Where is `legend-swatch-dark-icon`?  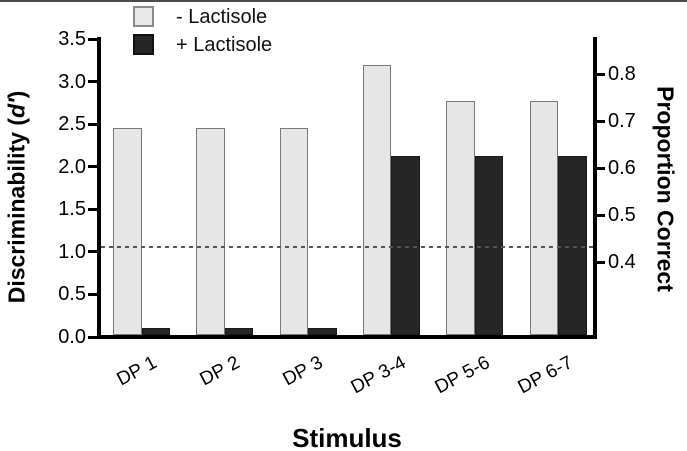 legend-swatch-dark-icon is located at coordinates (143, 44).